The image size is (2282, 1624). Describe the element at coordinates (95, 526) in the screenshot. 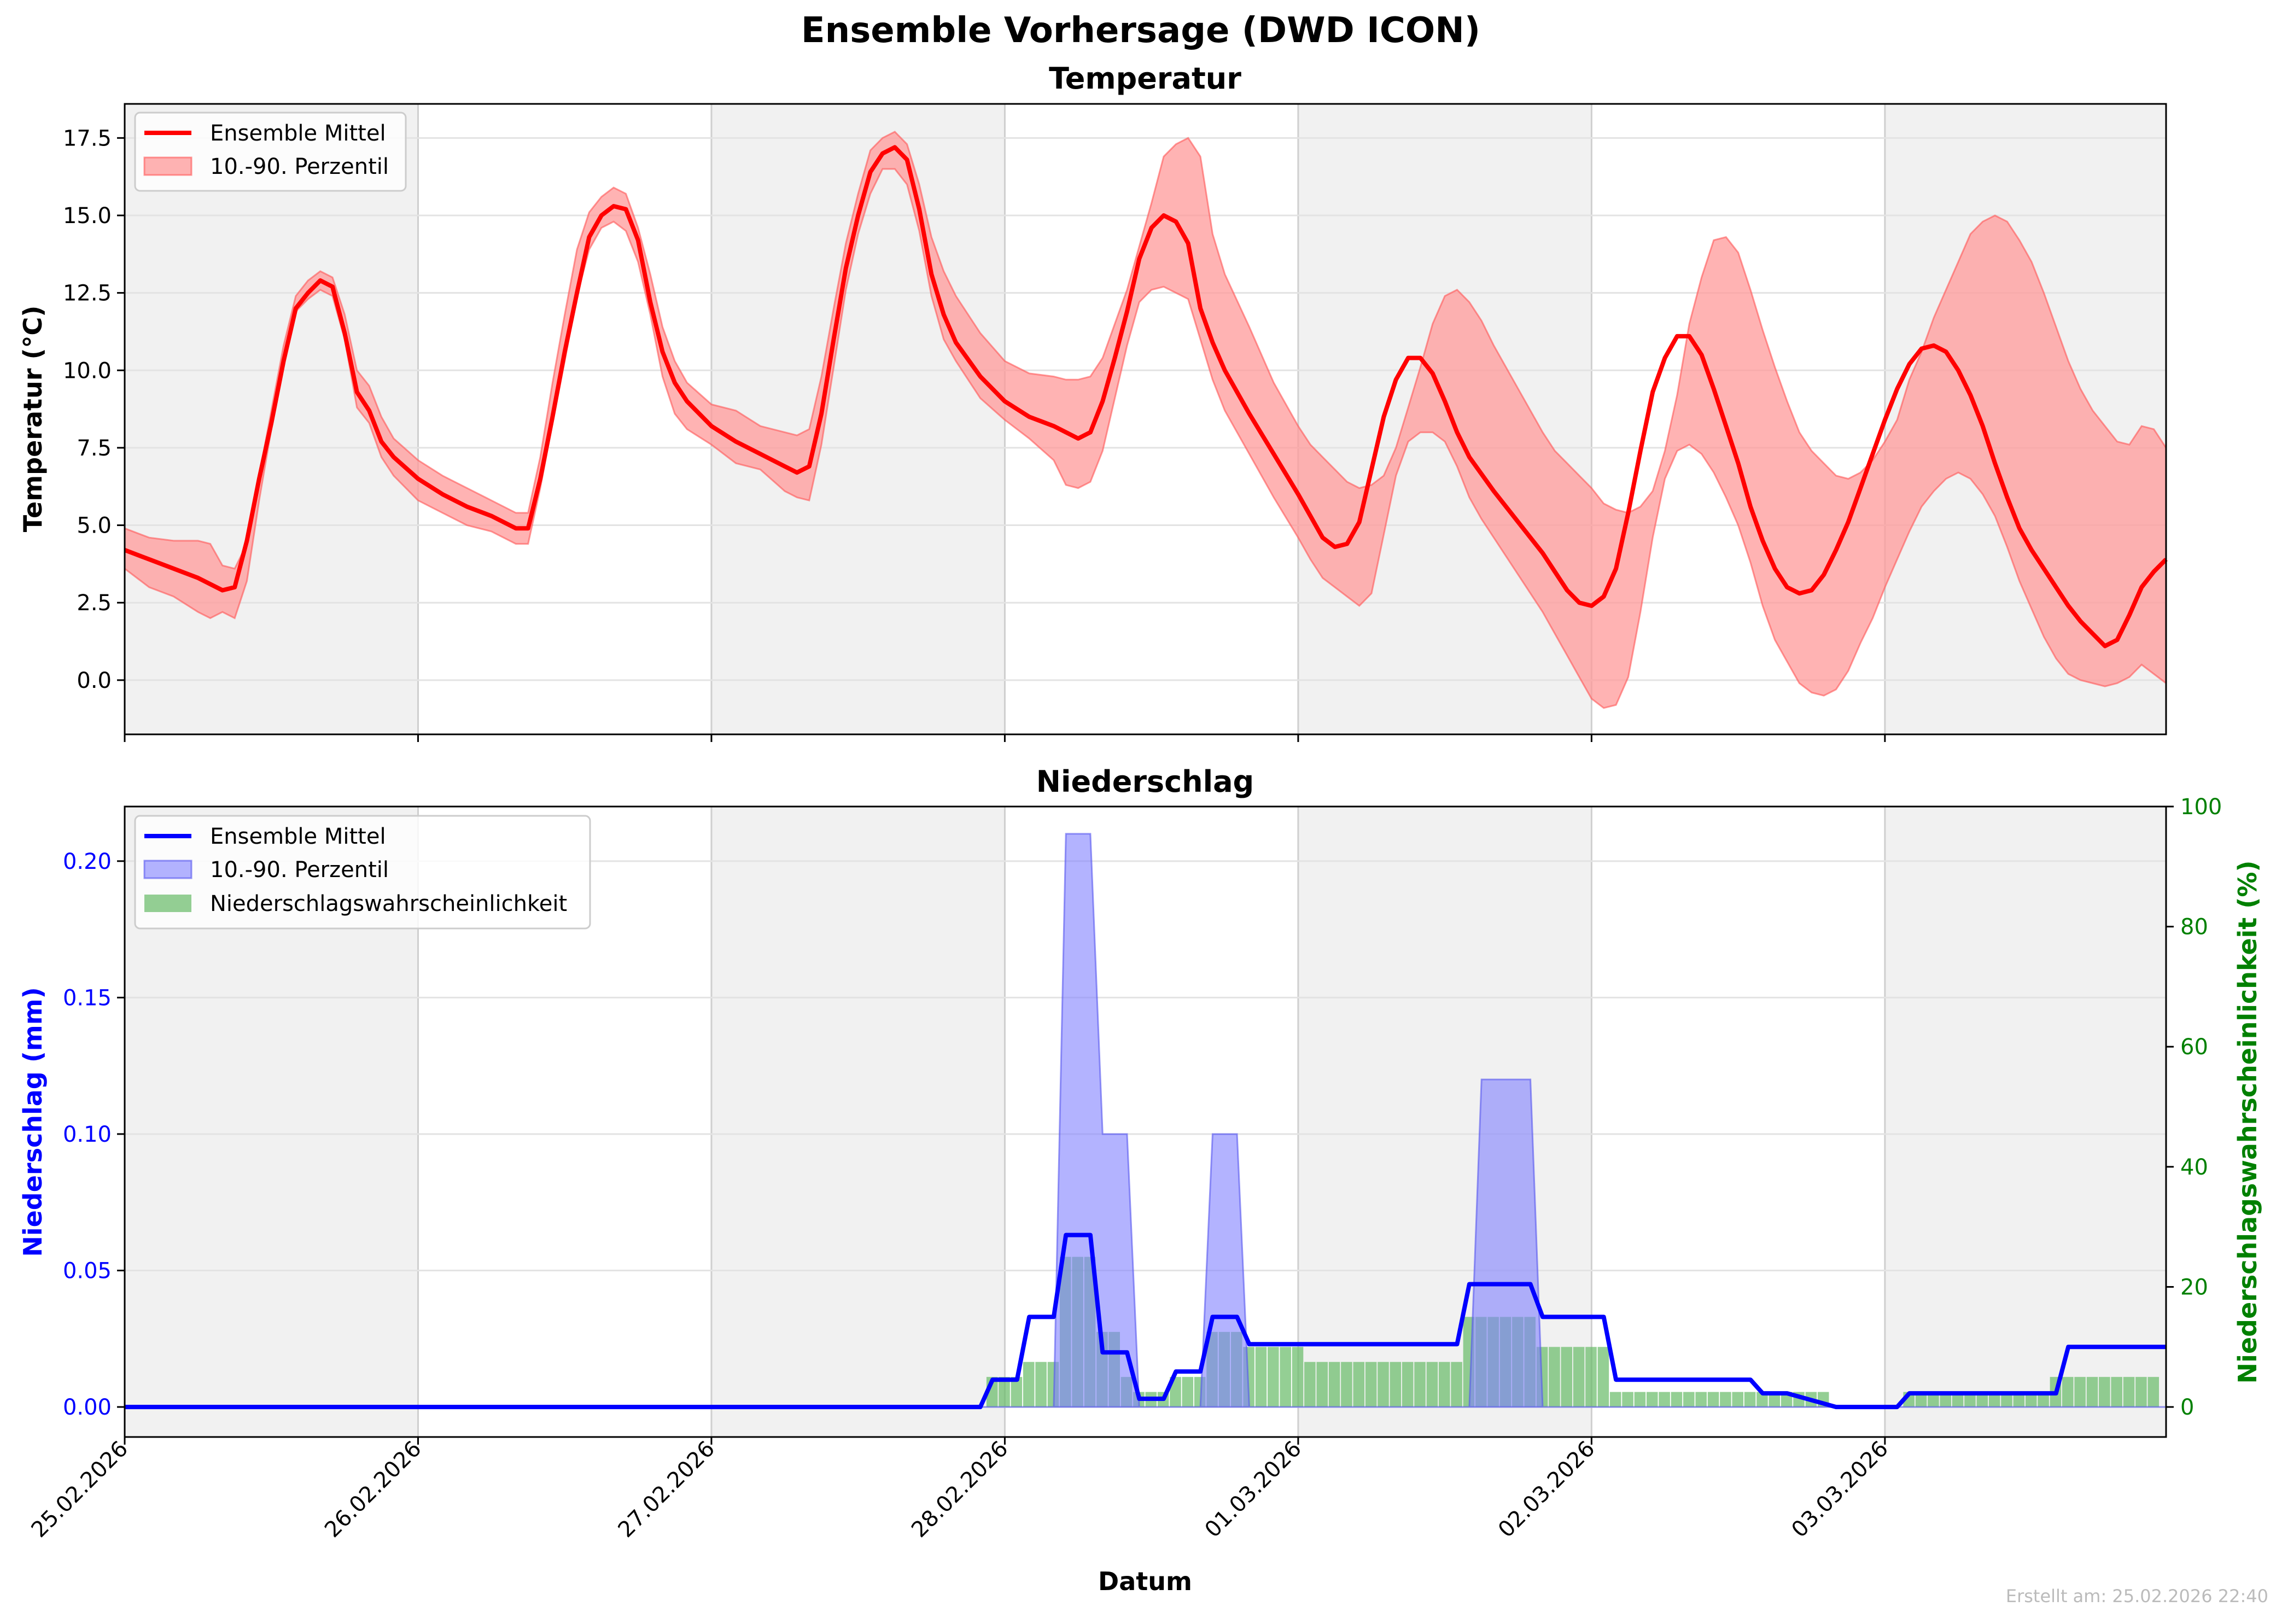

I see `temperature-y-tick-label: 5.0` at that location.